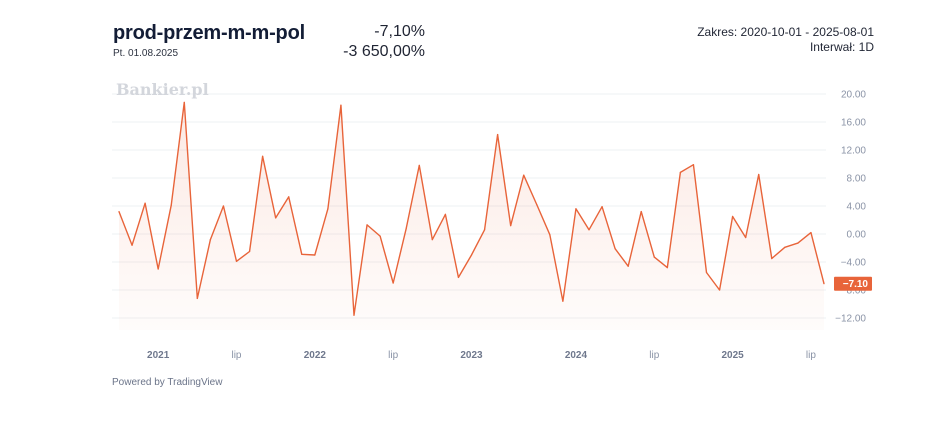  Describe the element at coordinates (146, 53) in the screenshot. I see `quote-date: Pt. 01.08.2025` at that location.